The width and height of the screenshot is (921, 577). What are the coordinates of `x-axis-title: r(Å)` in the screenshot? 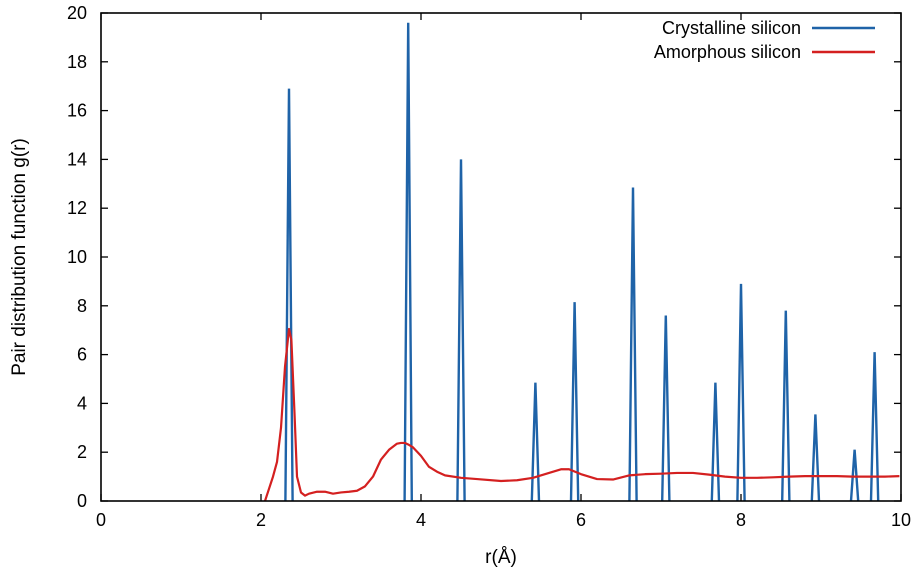 It's located at (501, 557).